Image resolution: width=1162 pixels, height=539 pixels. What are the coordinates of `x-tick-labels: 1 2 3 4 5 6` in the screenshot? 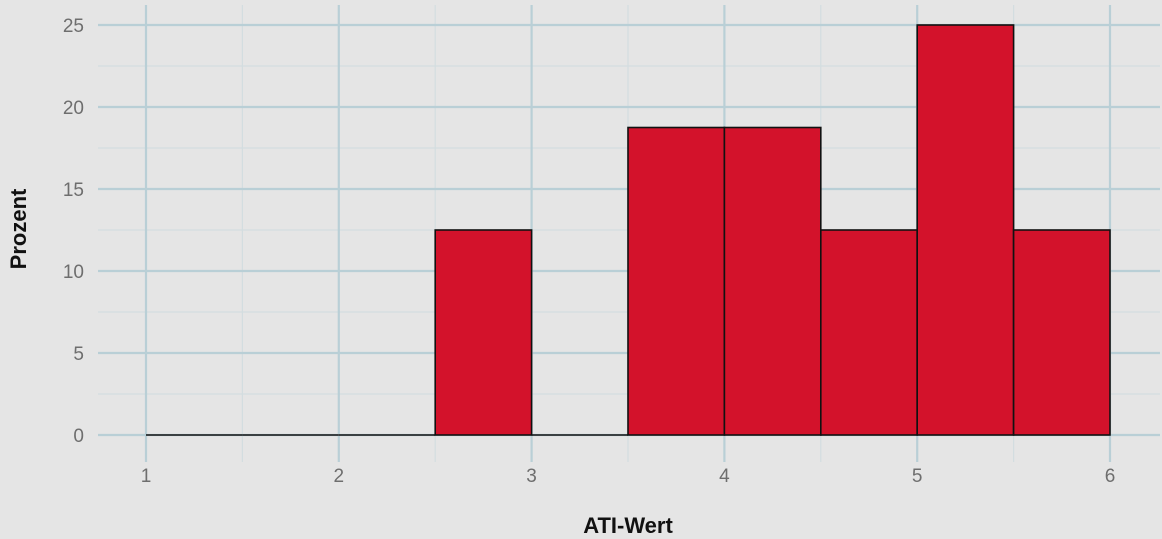 It's located at (628, 476).